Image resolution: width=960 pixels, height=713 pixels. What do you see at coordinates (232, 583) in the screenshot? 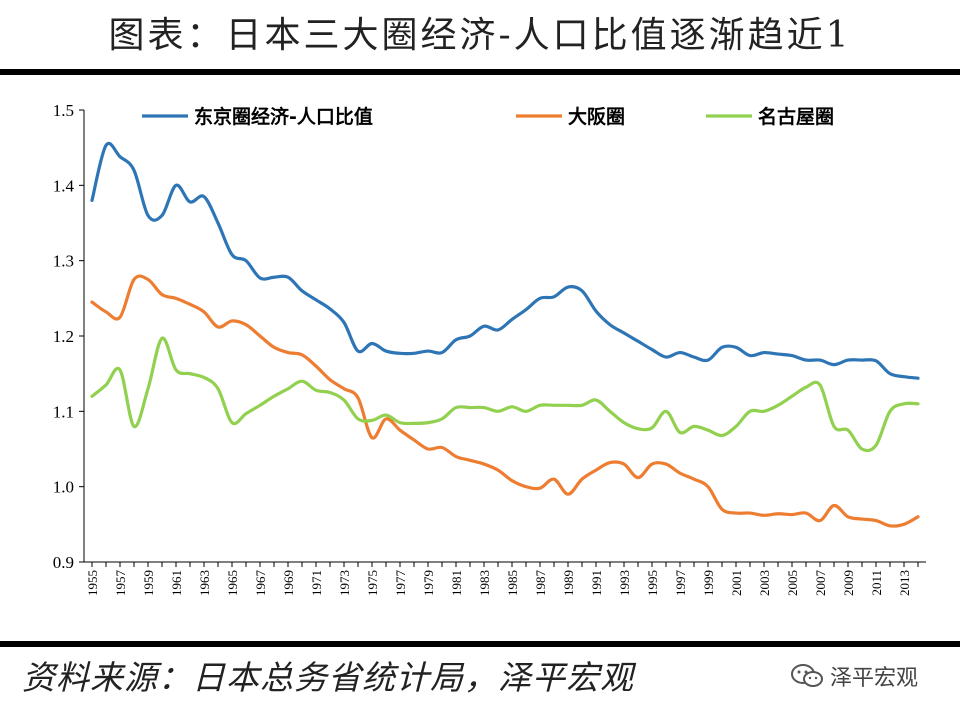
I see `x-tick-label: 1965` at bounding box center [232, 583].